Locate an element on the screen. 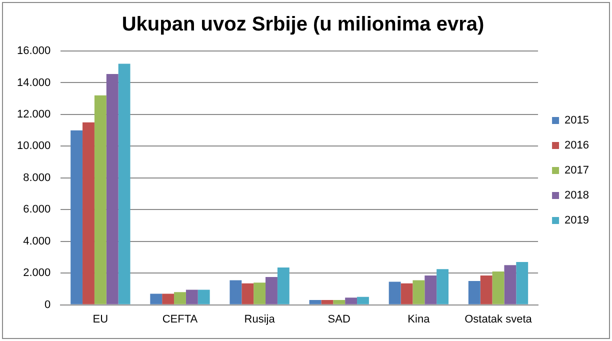 This screenshot has width=612, height=341. x-tick-label: Kina is located at coordinates (419, 319).